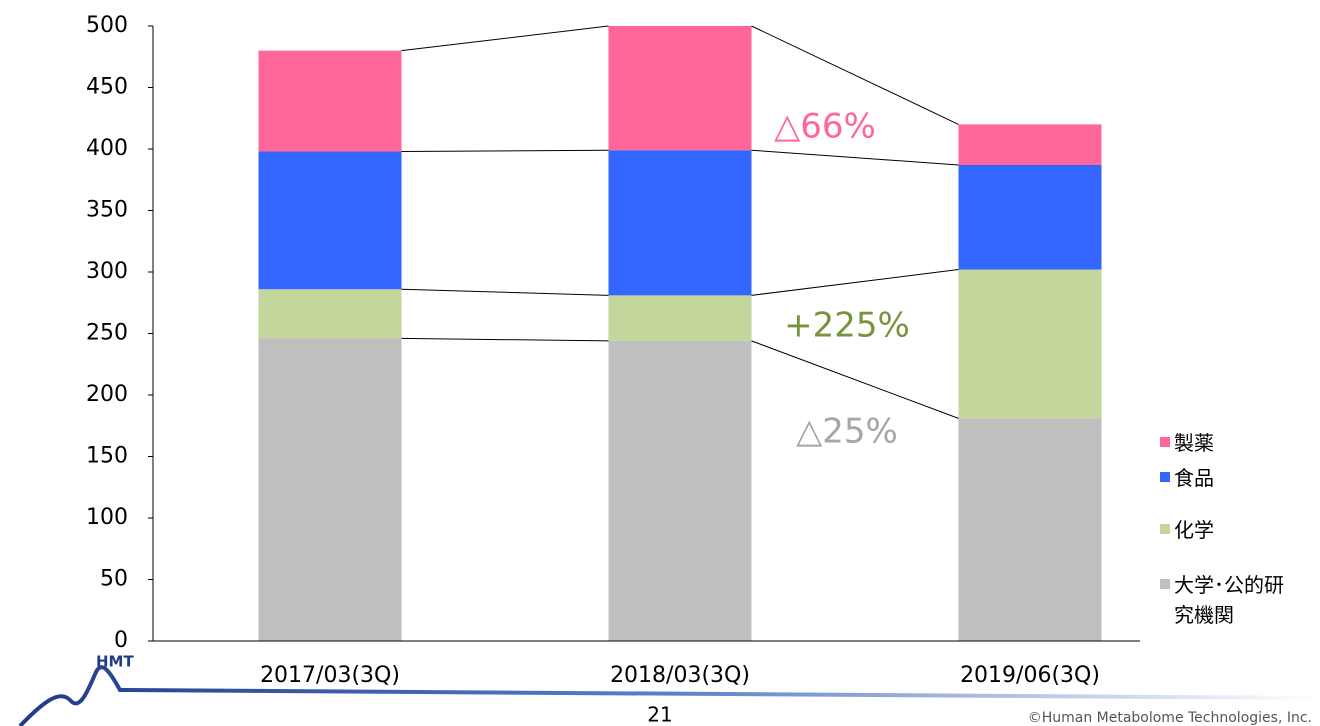  I want to click on y-tick-label: 200, so click(107, 394).